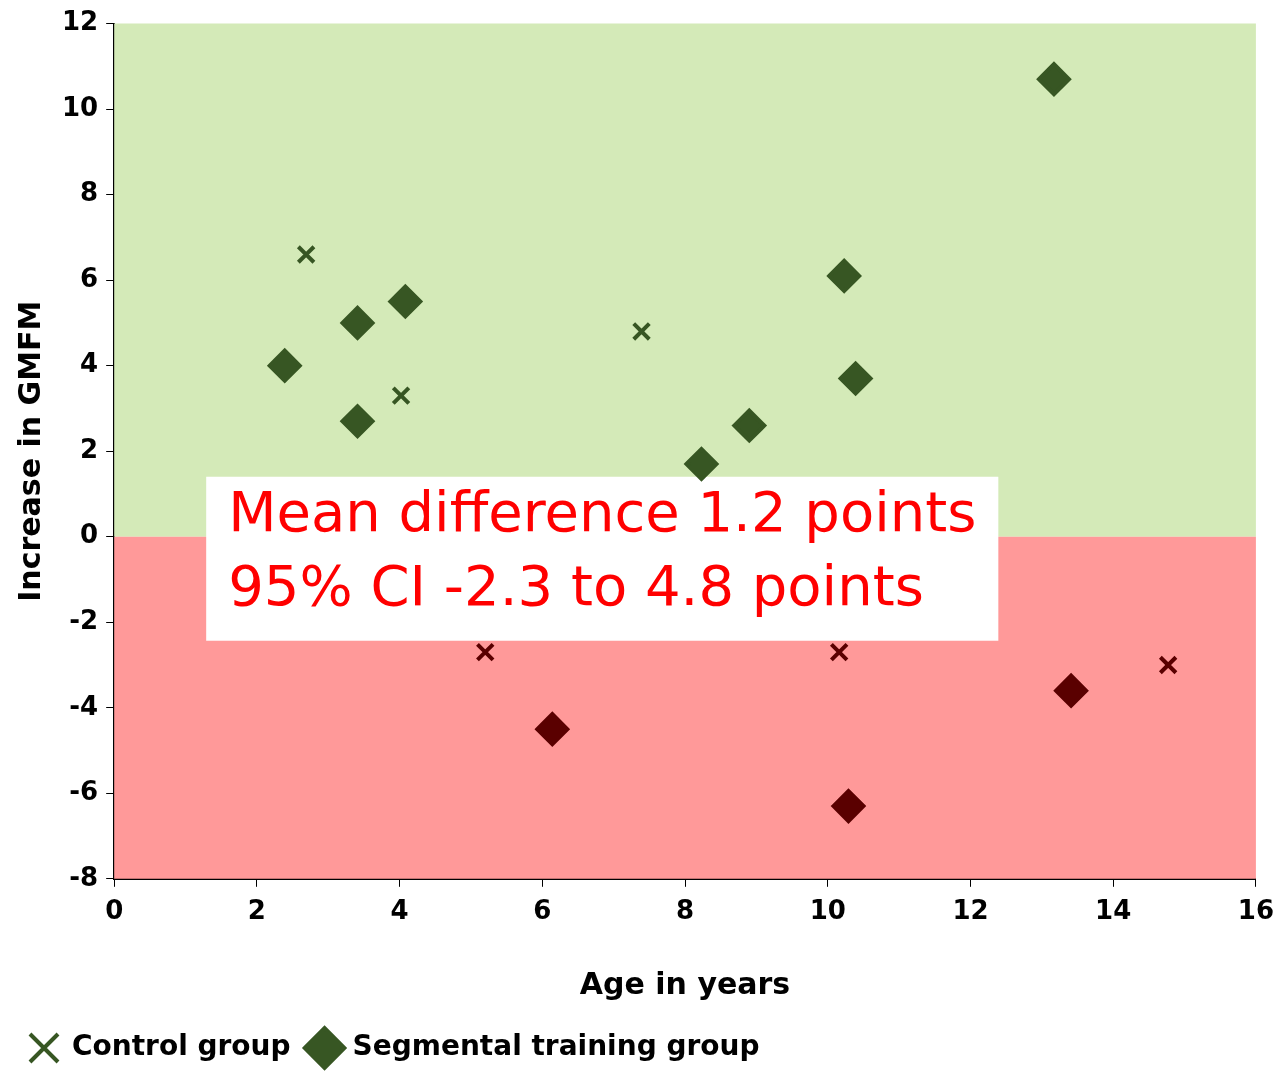  I want to click on y-tick-label: 6, so click(89, 277).